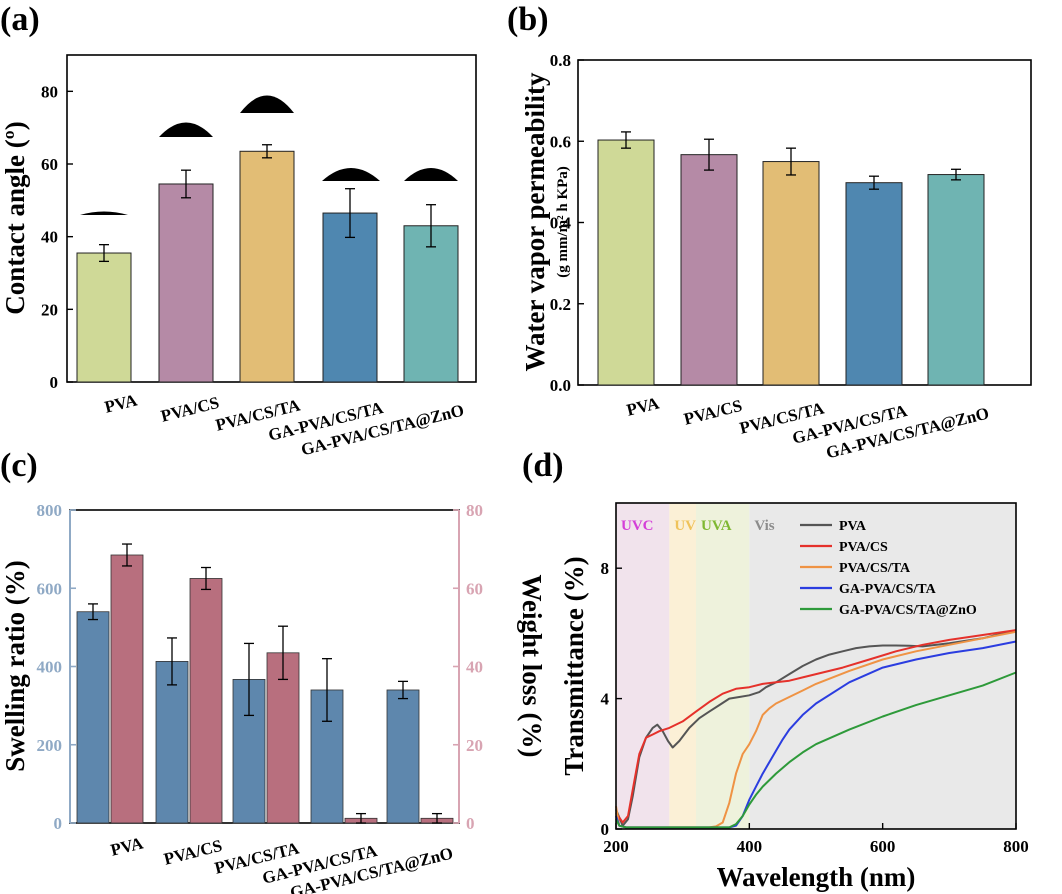 The height and width of the screenshot is (894, 1062). I want to click on panel-d-frame, so click(816, 666).